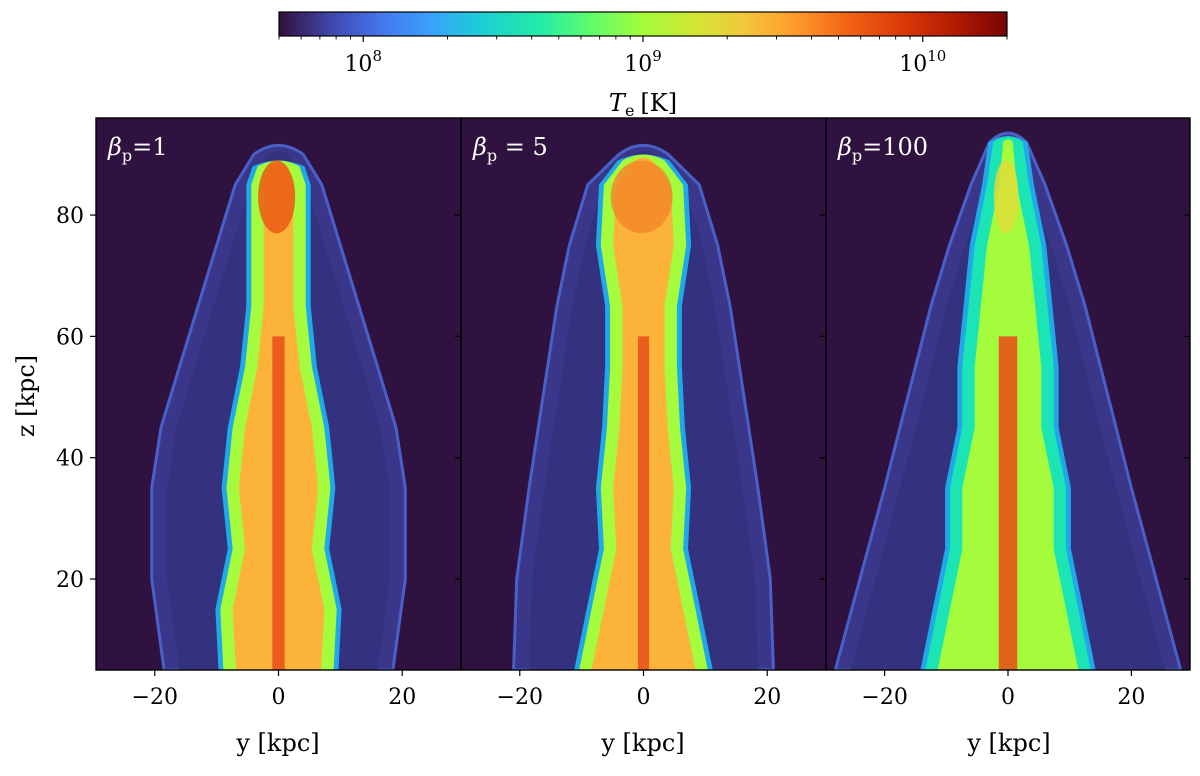 This screenshot has height=776, width=1200. What do you see at coordinates (70, 337) in the screenshot?
I see `y-tick-label: 60` at bounding box center [70, 337].